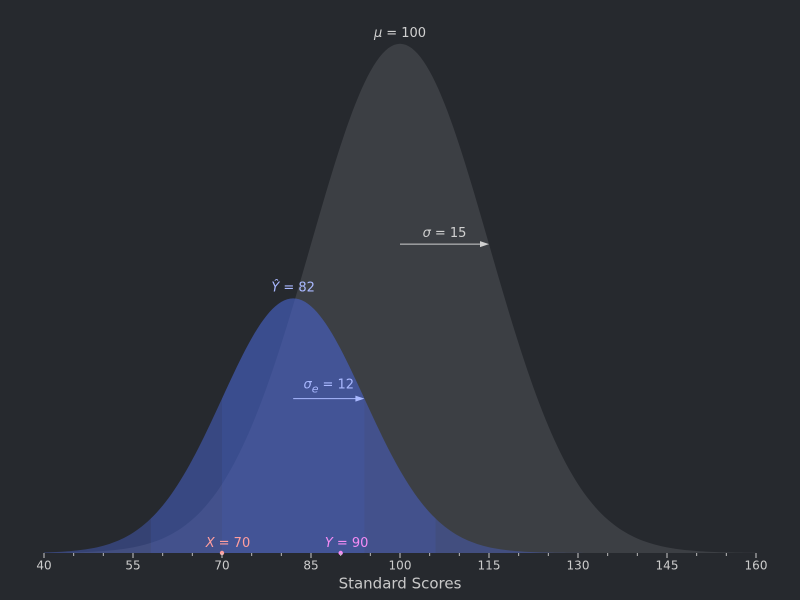 This screenshot has width=800, height=600. What do you see at coordinates (221, 566) in the screenshot?
I see `x-tick-label: 70` at bounding box center [221, 566].